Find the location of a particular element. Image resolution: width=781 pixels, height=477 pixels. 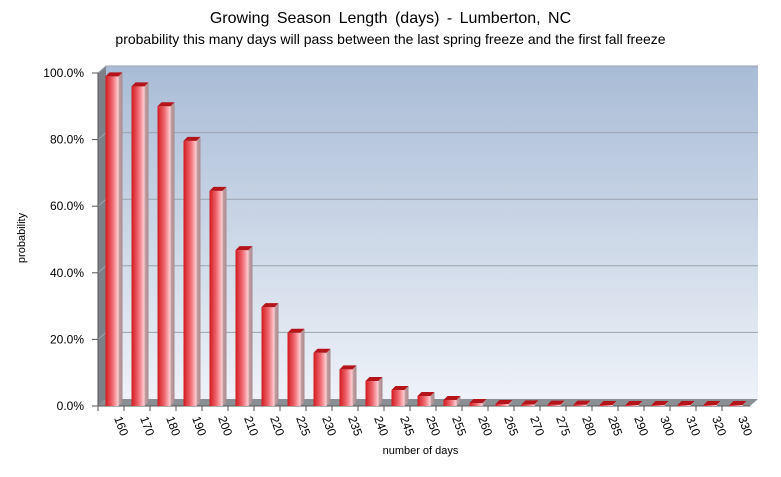

x-tick-label: 235 is located at coordinates (355, 426).